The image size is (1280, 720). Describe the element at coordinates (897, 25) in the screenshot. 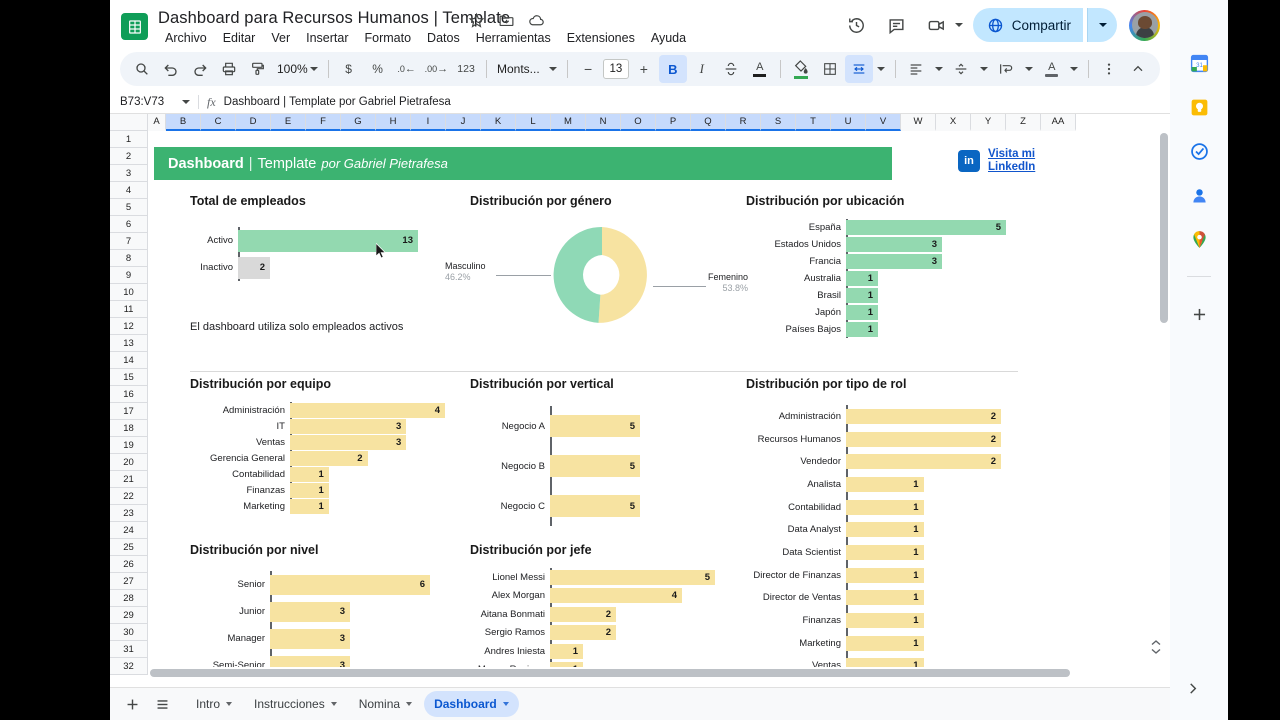

I see `comment-icon` at that location.